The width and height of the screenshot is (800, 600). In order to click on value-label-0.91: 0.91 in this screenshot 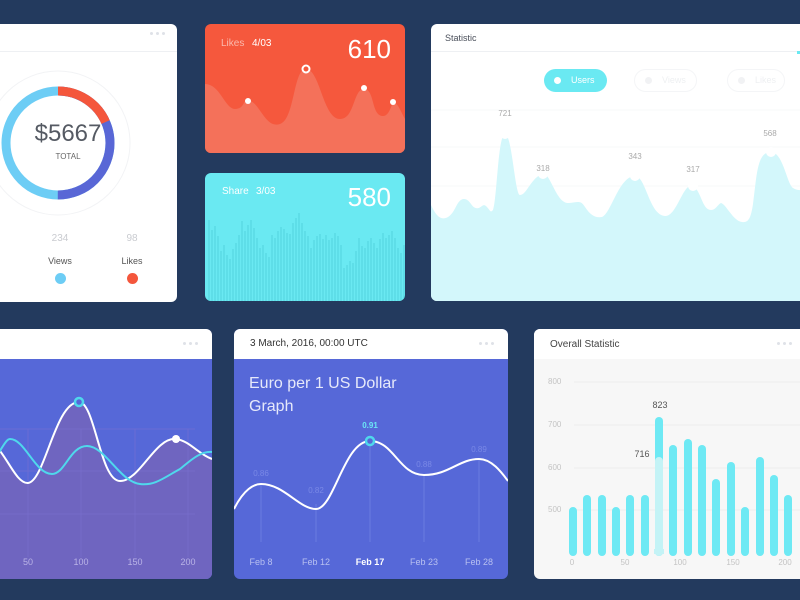, I will do `click(370, 425)`.